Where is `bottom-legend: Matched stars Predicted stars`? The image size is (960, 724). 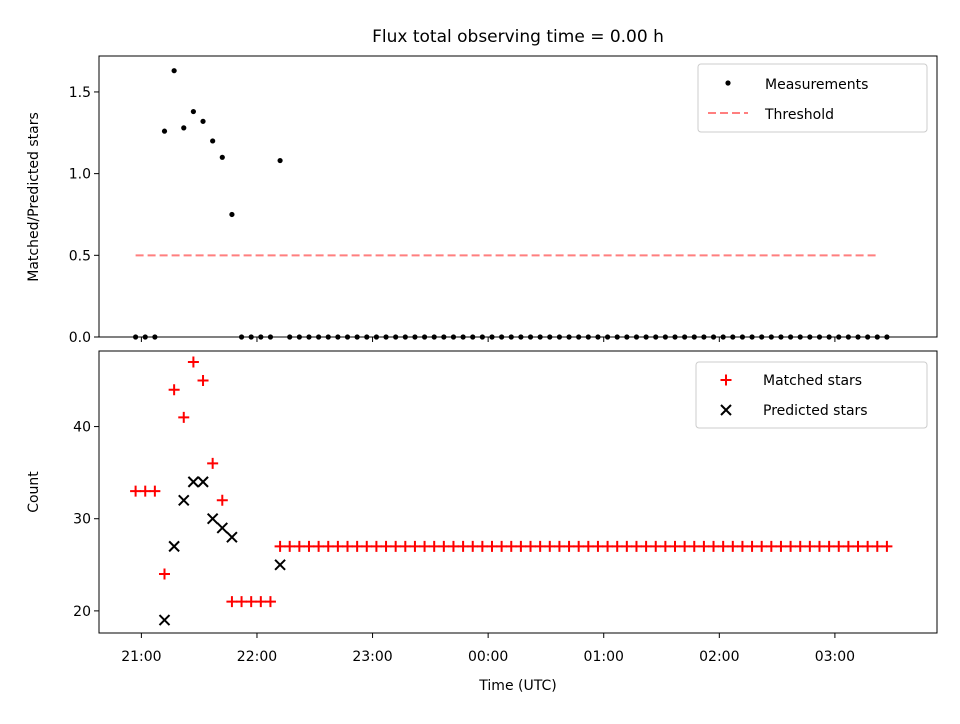
bottom-legend: Matched stars Predicted stars is located at coordinates (811, 395).